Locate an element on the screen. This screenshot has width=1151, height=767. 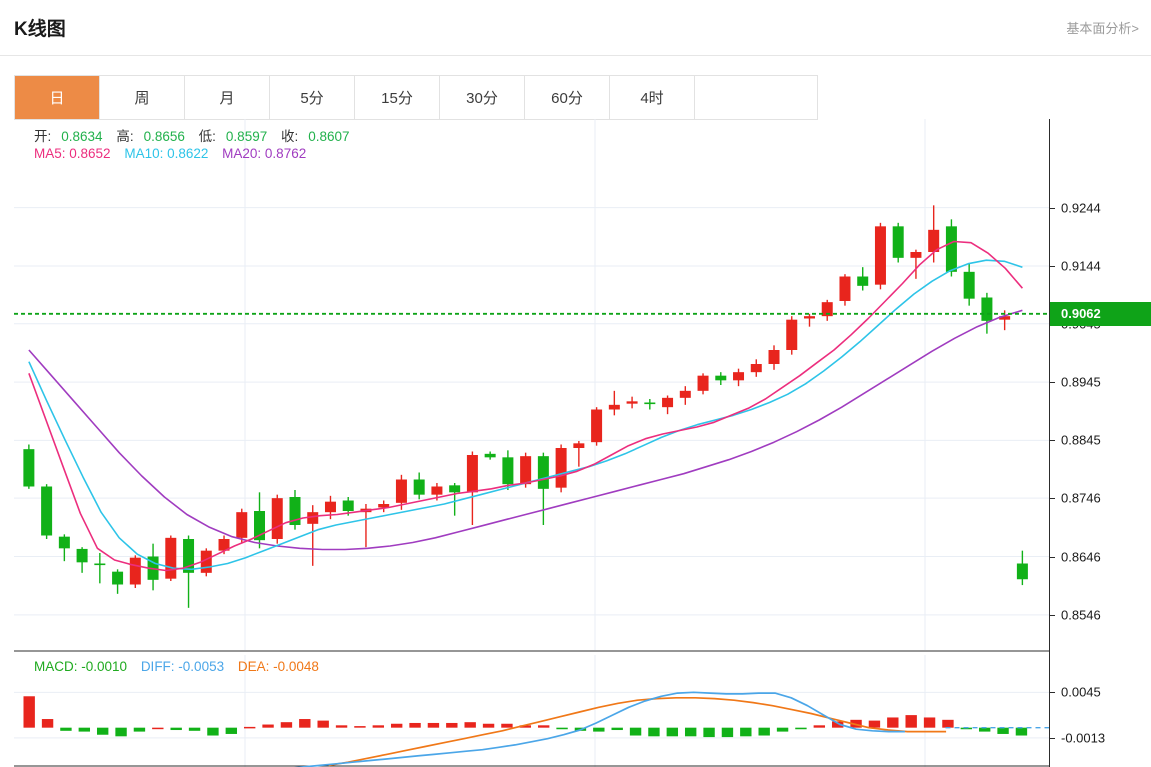
tab-label: 周 is located at coordinates (142, 98).